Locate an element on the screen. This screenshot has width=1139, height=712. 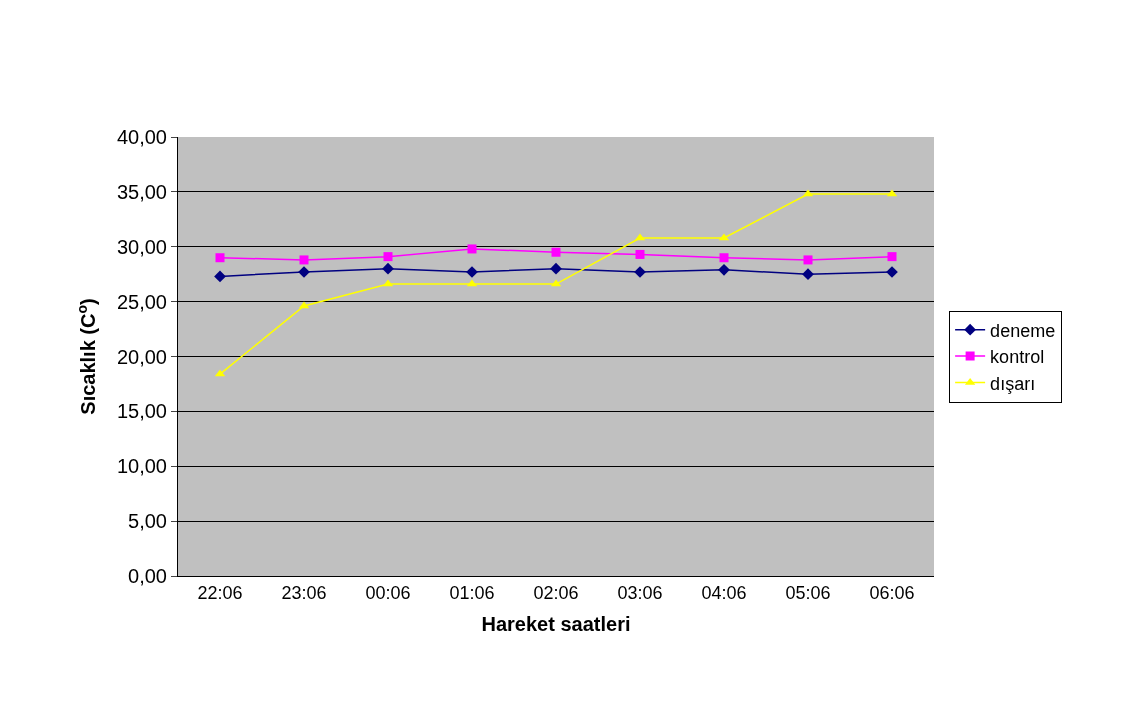
y-tick-label: 30,00 is located at coordinates (141, 246).